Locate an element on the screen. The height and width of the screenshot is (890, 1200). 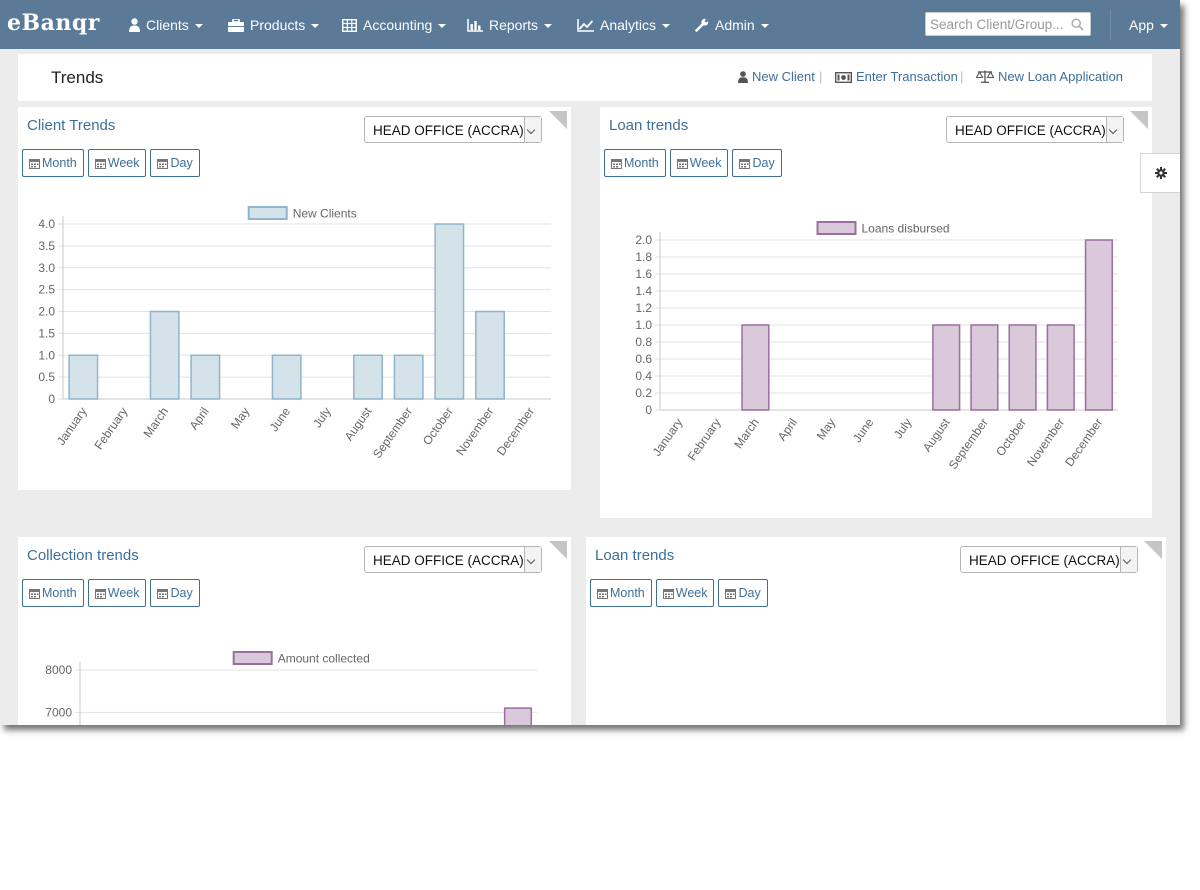
nav-products-menu: Products is located at coordinates (274, 24).